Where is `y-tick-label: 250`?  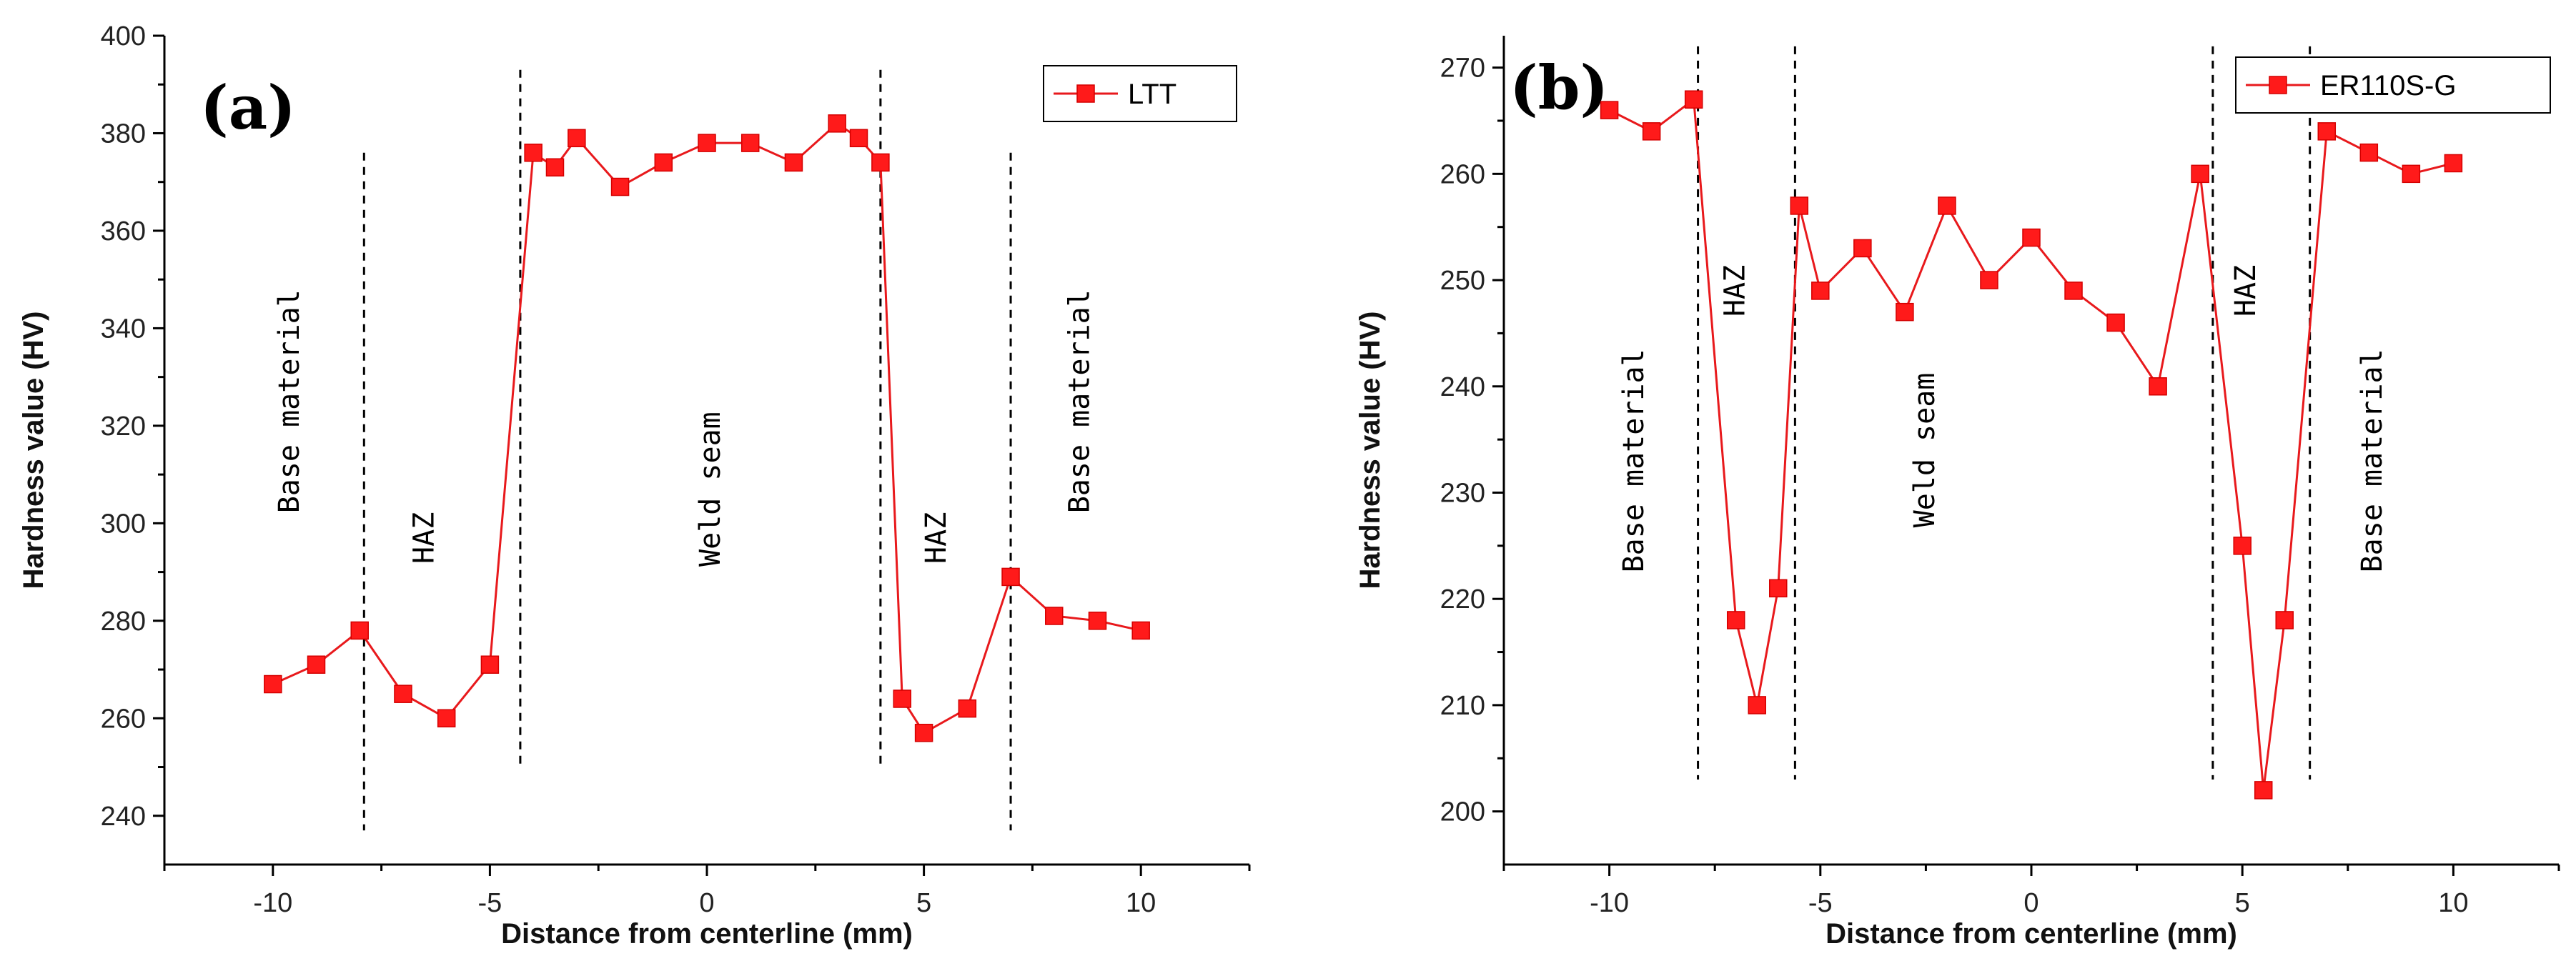
y-tick-label: 250 is located at coordinates (1463, 281).